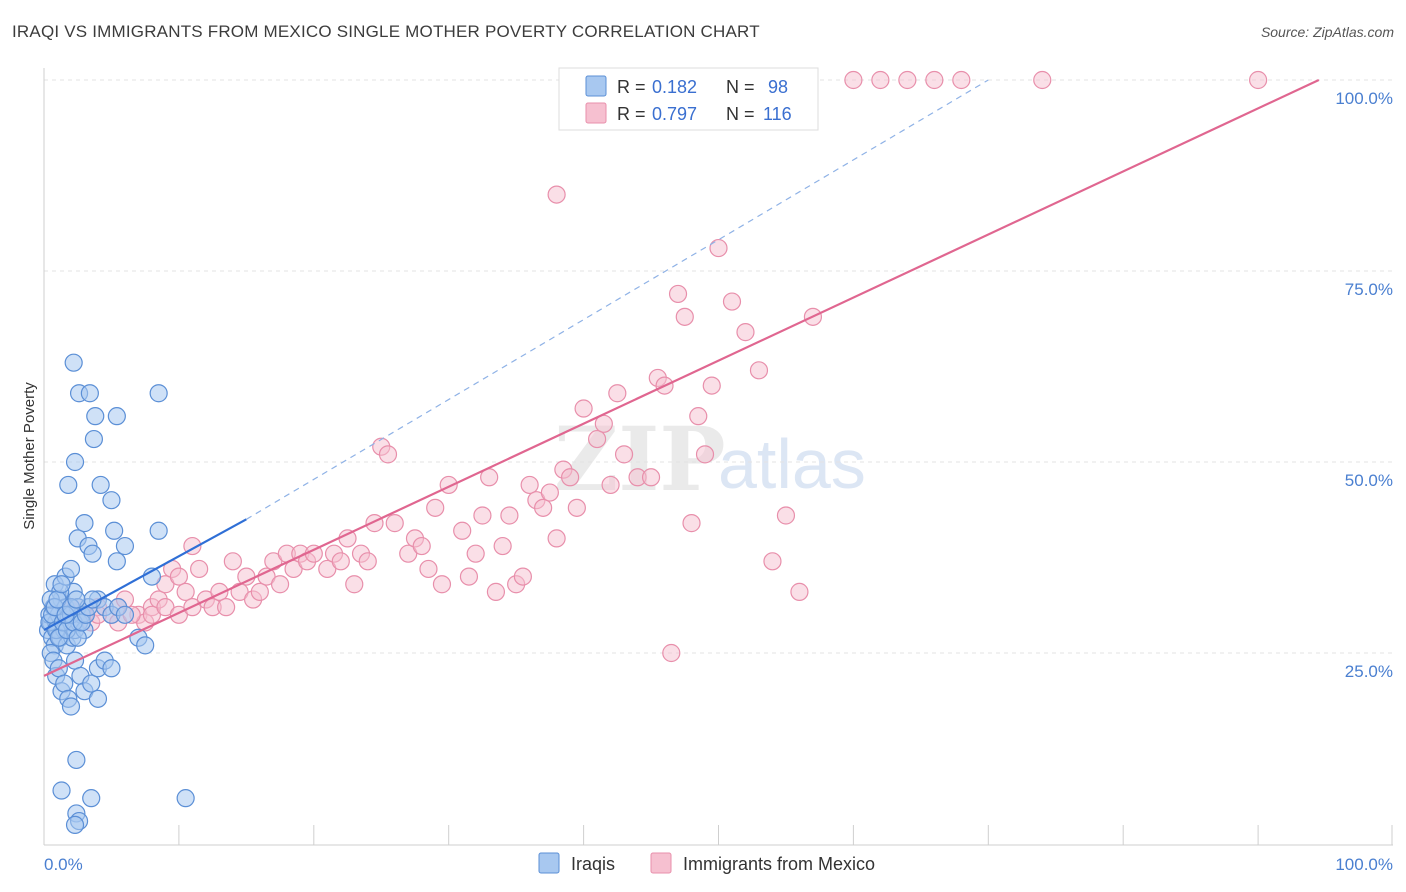 This screenshot has height=892, width=1406. What do you see at coordinates (549, 863) in the screenshot?
I see `bottom-legend-swatch-iraqis` at bounding box center [549, 863].